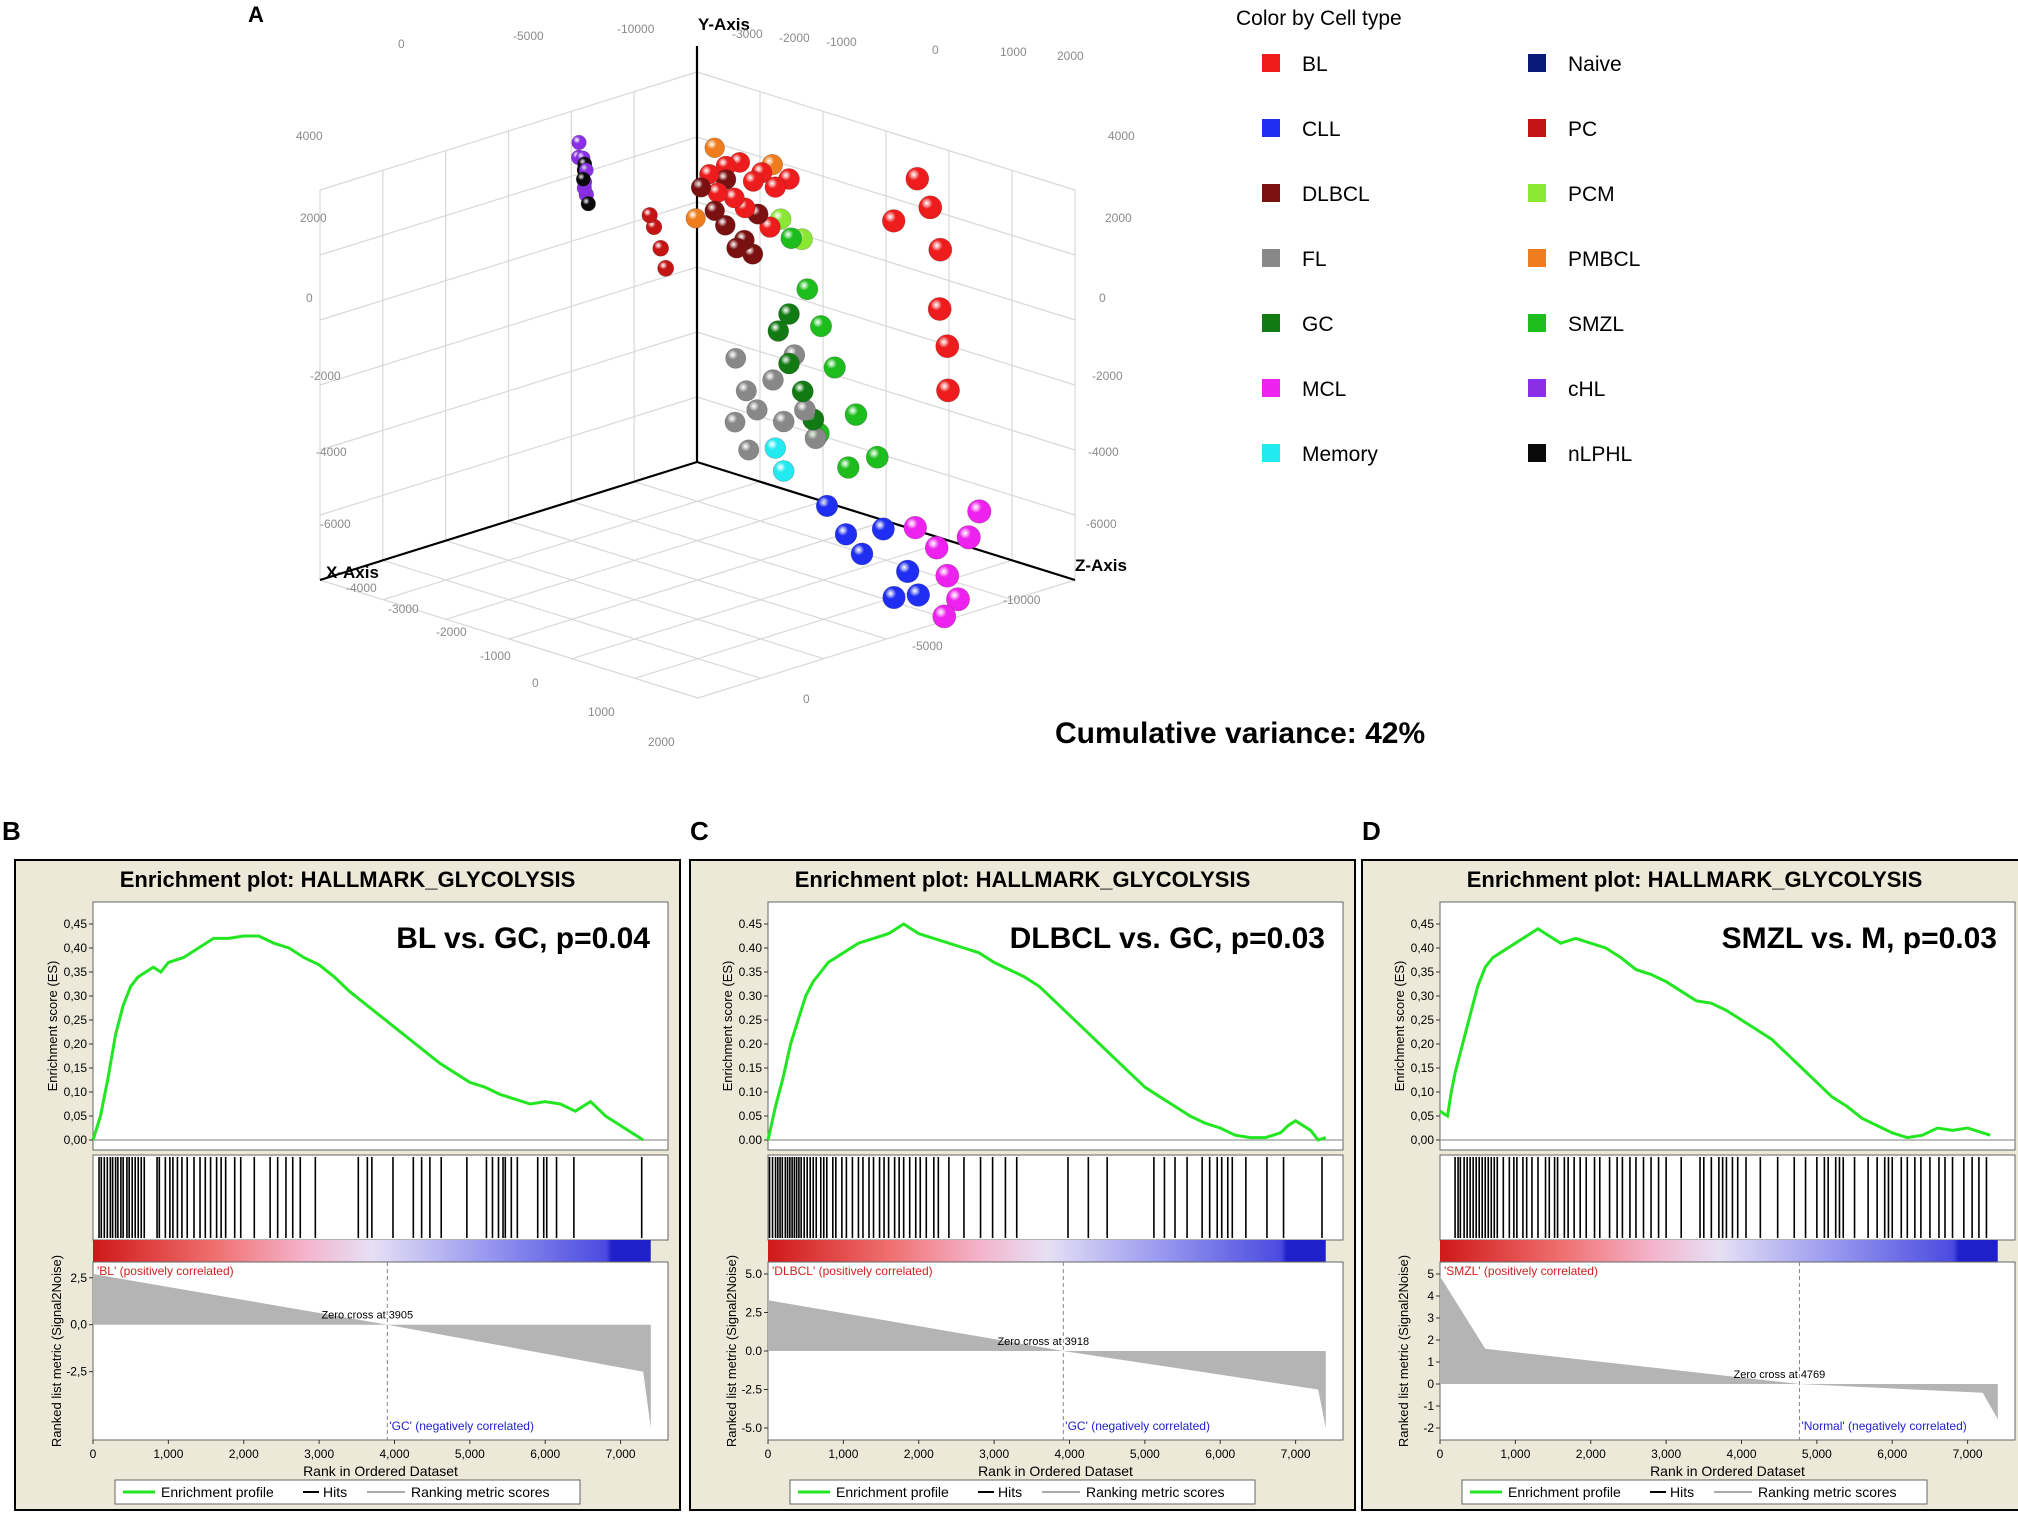  Describe the element at coordinates (1423, 1140) in the screenshot. I see `es-tick-label: 0,00` at that location.